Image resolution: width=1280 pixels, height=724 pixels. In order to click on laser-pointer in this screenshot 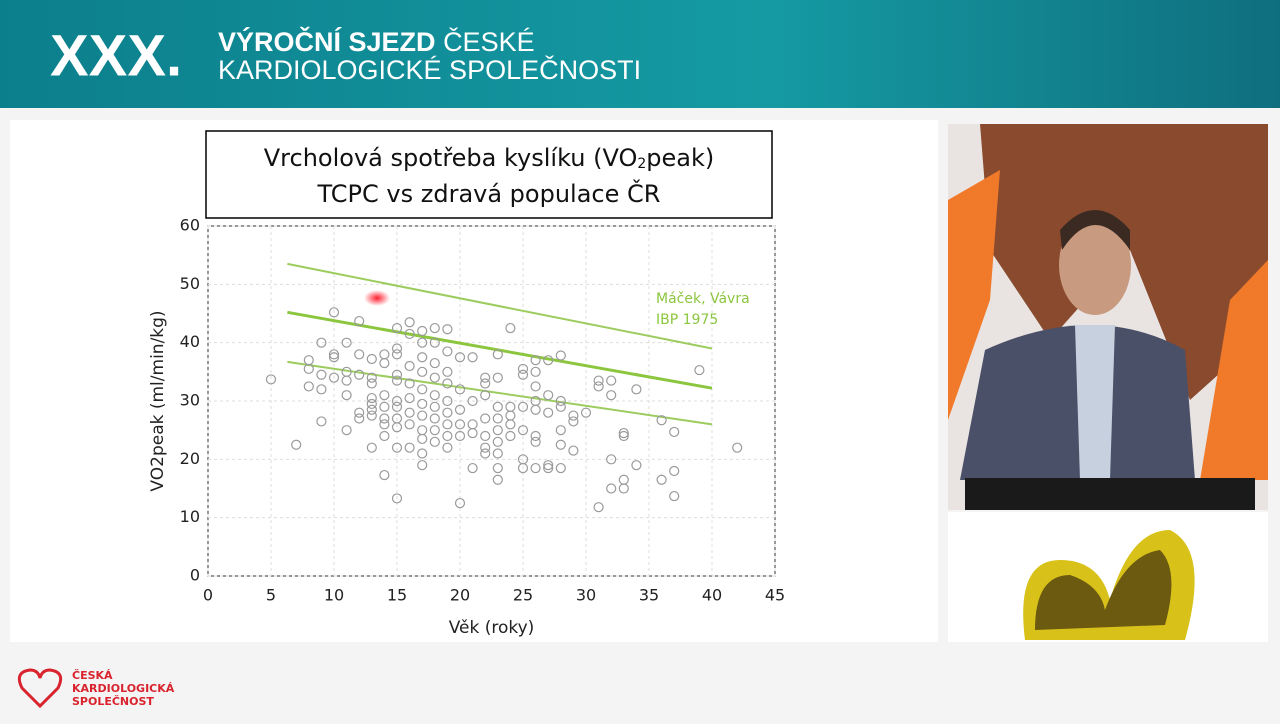, I will do `click(377, 298)`.